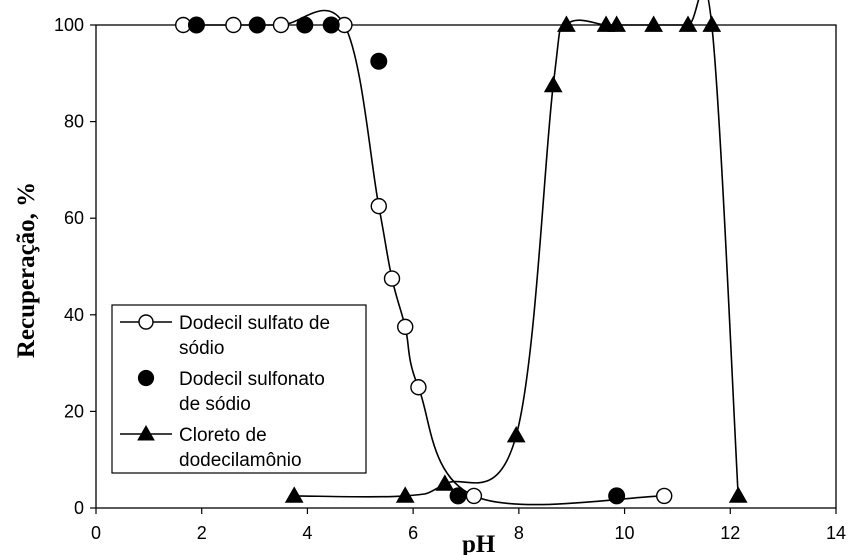 The height and width of the screenshot is (555, 852). What do you see at coordinates (730, 533) in the screenshot?
I see `x-tick-label: 12` at bounding box center [730, 533].